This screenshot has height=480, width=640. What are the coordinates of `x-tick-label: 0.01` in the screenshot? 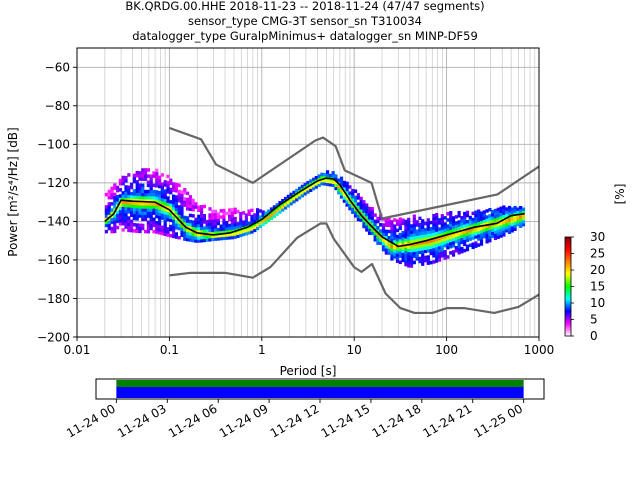 It's located at (77, 350).